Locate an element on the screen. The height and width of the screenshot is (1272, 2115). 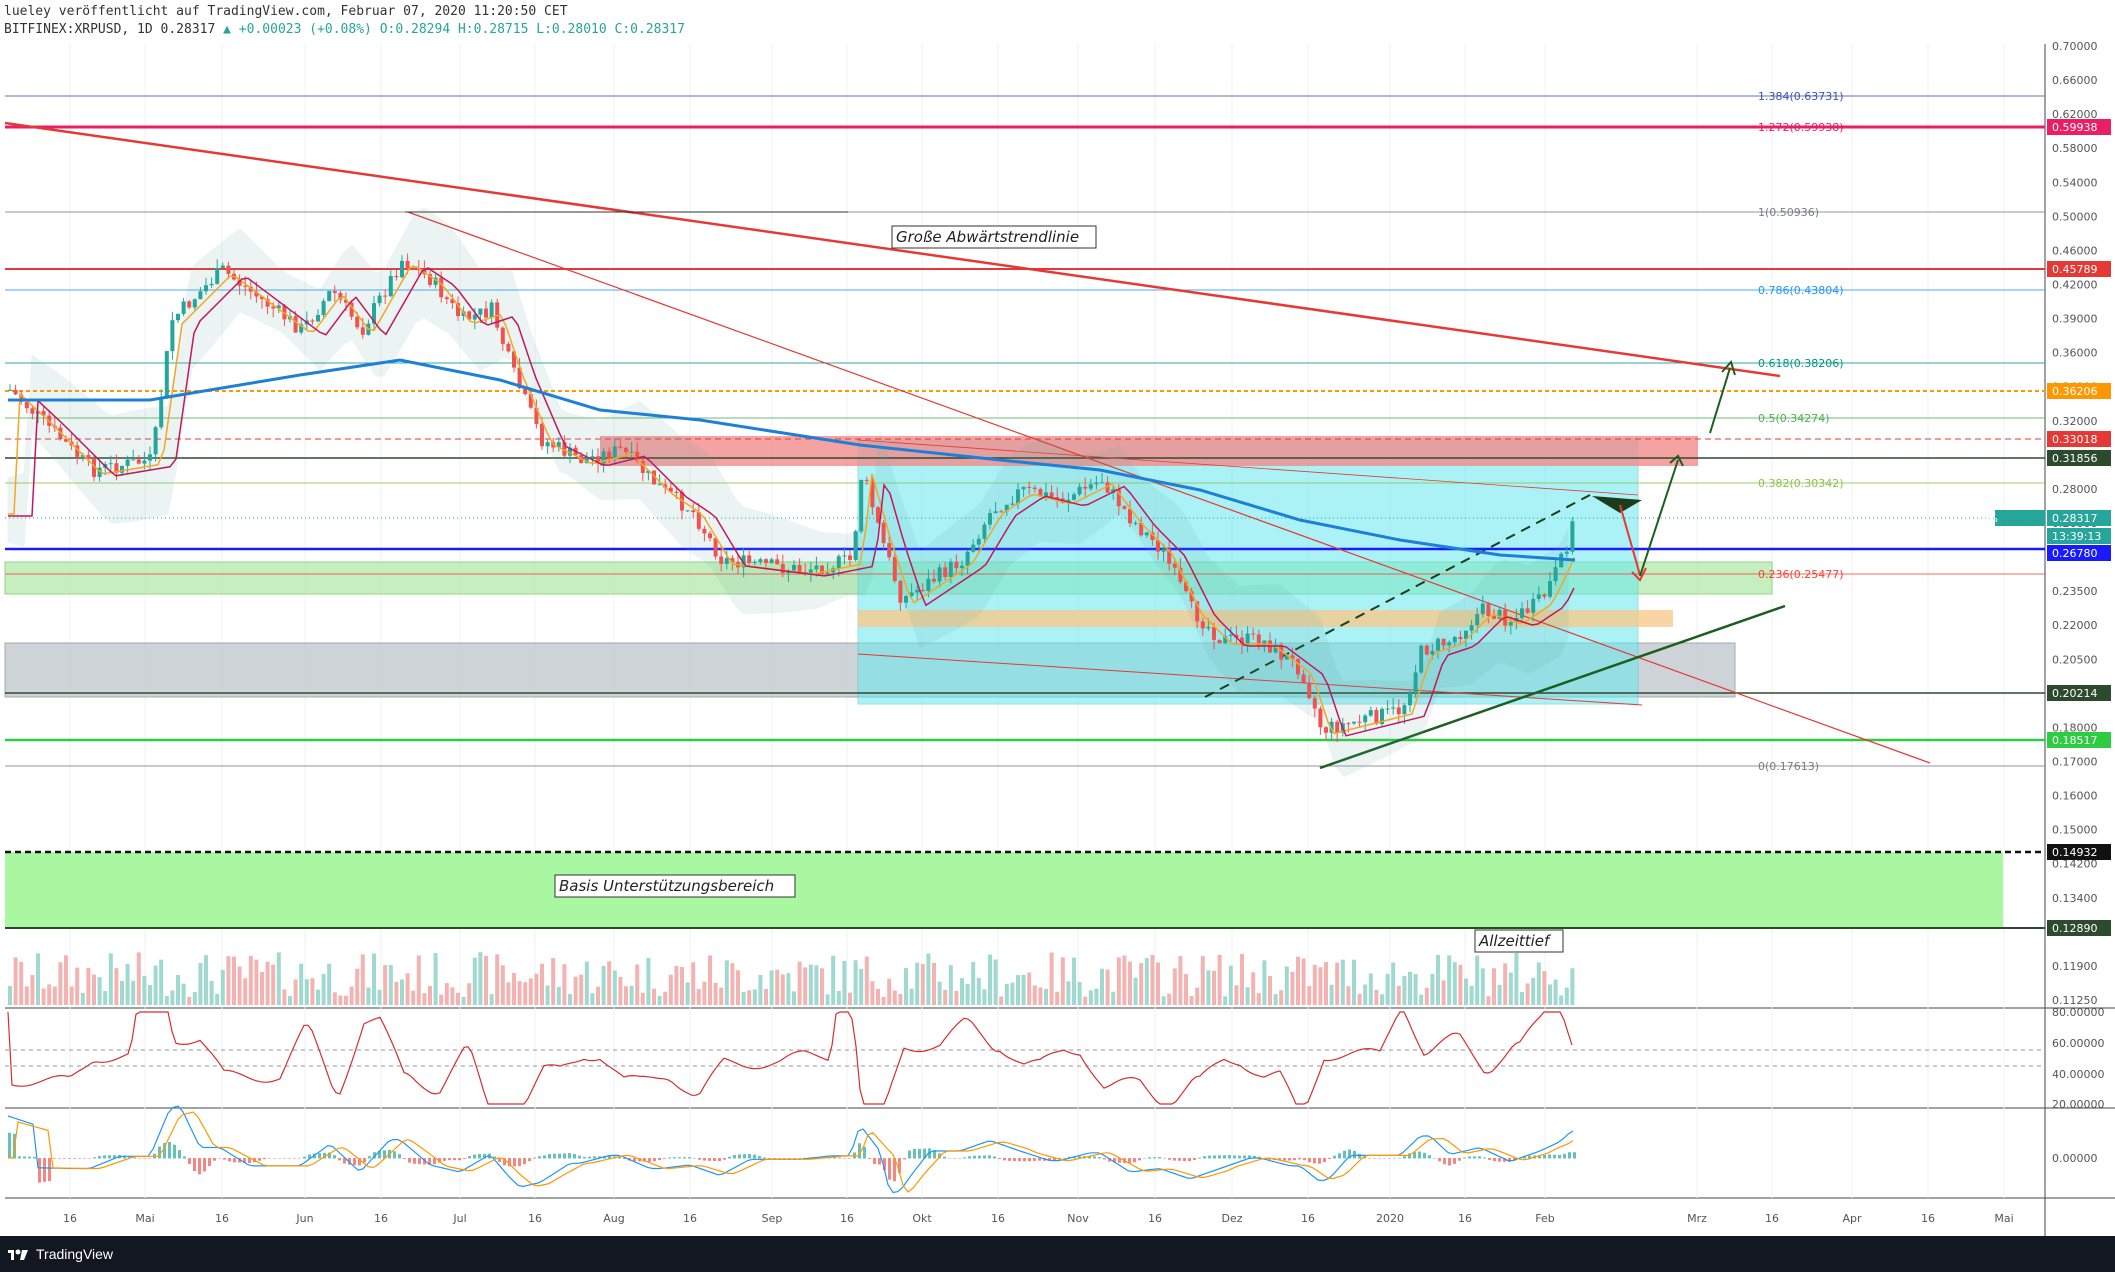
x-tick-label: 16 is located at coordinates (70, 1218).